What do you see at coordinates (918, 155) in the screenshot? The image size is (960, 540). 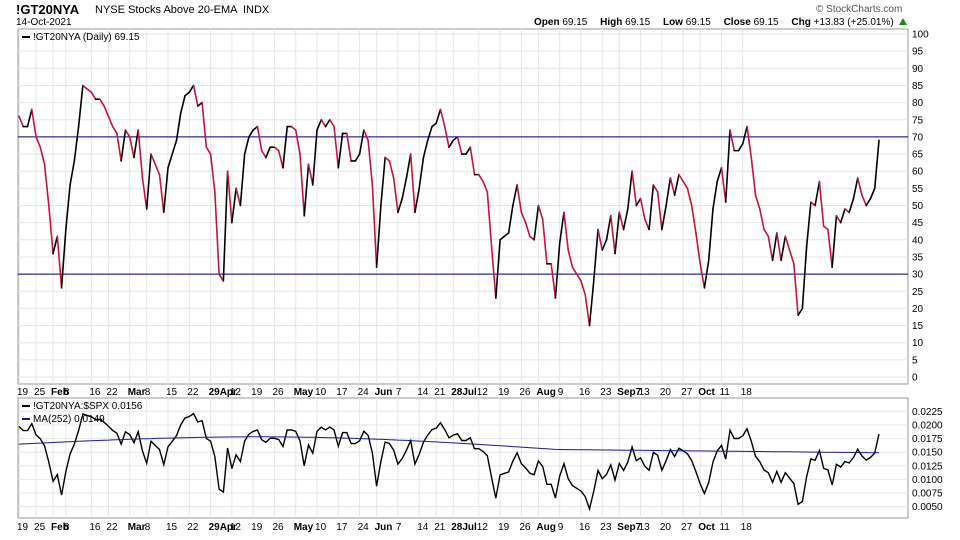 I see `y-tick-label: 65` at bounding box center [918, 155].